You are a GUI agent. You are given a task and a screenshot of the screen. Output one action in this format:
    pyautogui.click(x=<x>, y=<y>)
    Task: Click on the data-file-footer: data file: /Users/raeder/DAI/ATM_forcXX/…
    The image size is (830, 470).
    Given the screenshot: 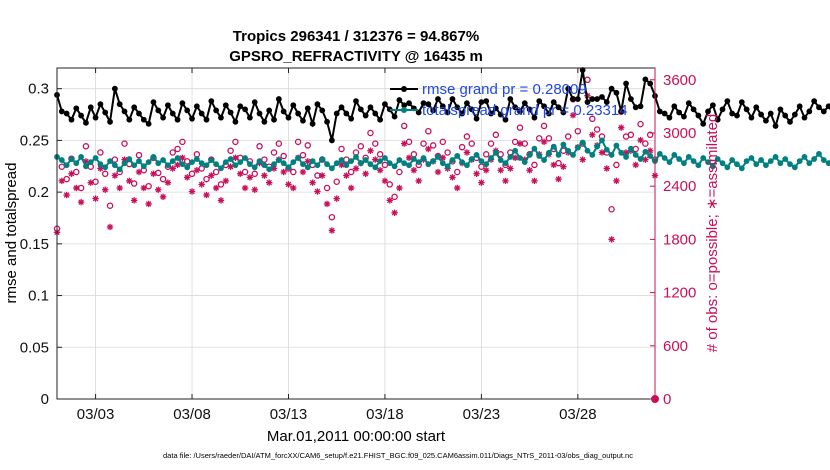 What is the action you would take?
    pyautogui.click(x=398, y=455)
    